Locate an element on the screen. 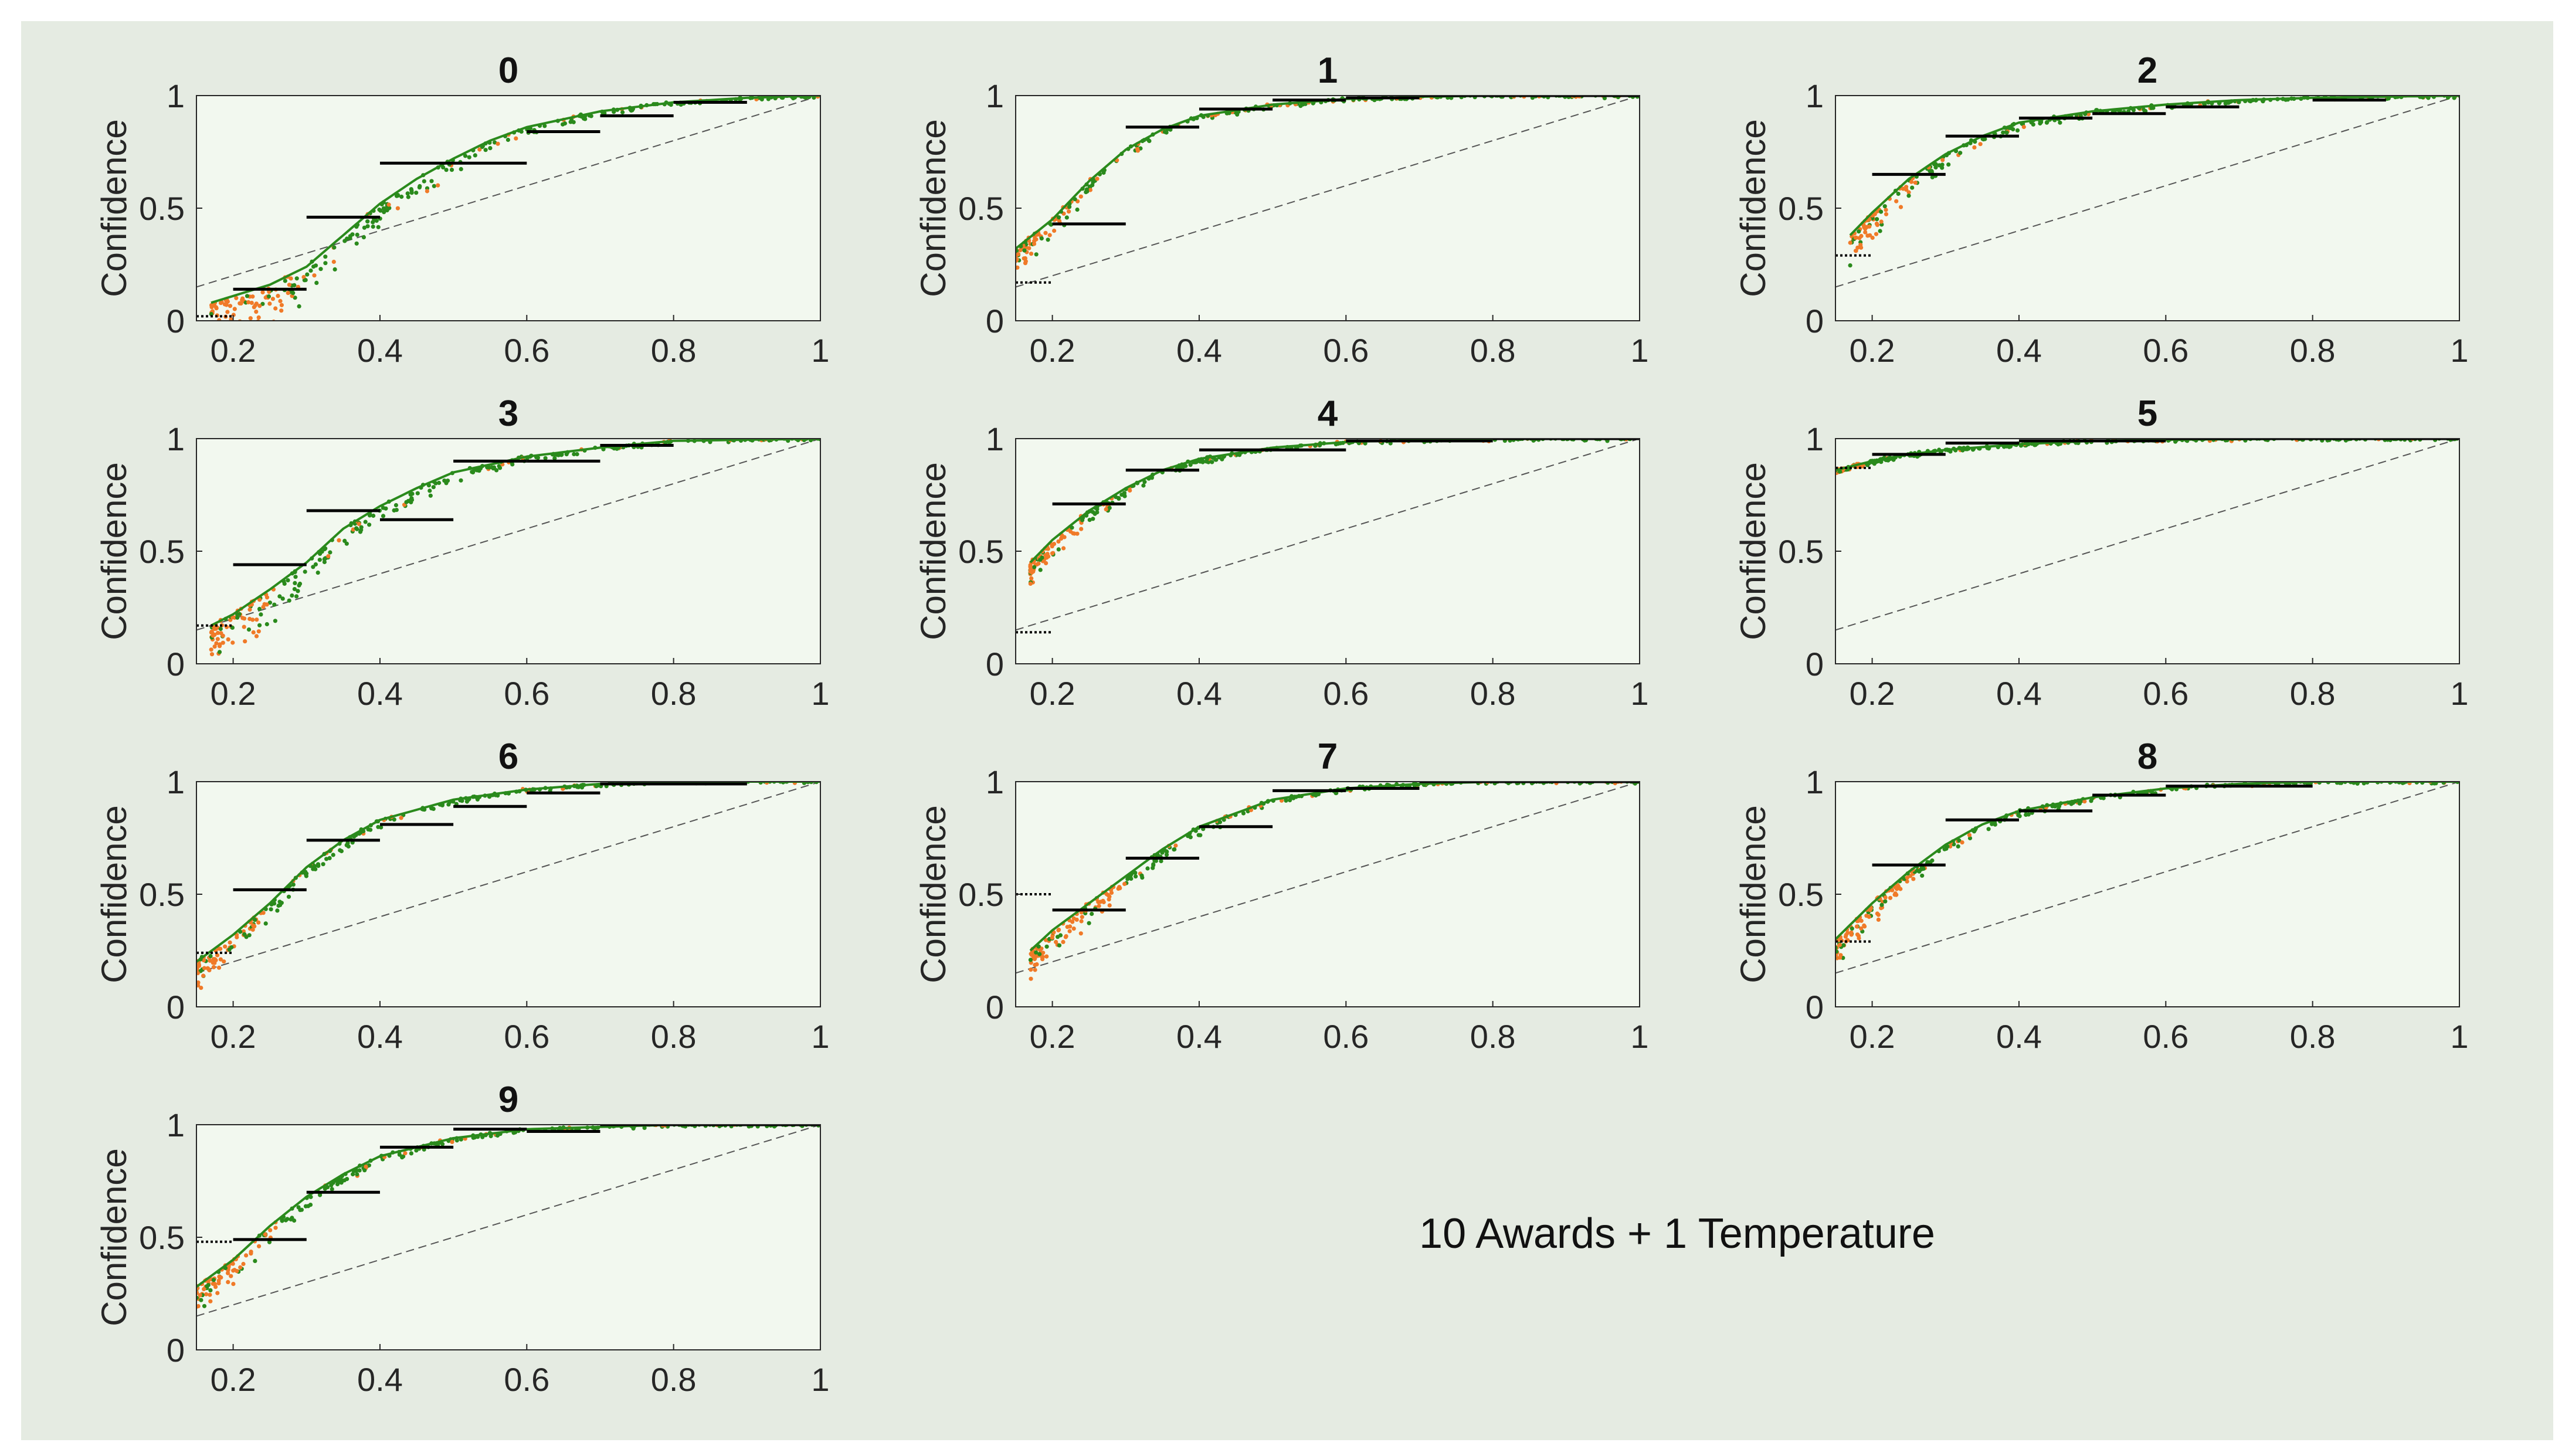  plot-content is located at coordinates (508, 208).